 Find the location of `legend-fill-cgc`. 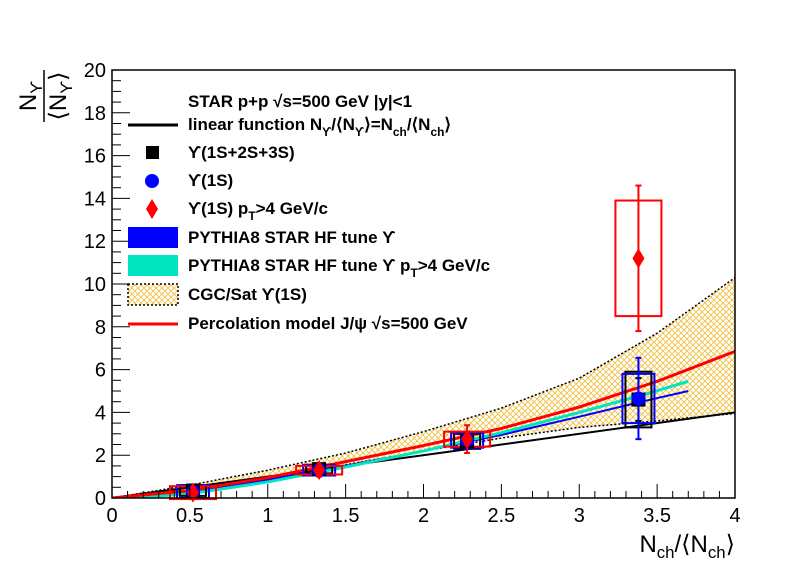

legend-fill-cgc is located at coordinates (153, 294).